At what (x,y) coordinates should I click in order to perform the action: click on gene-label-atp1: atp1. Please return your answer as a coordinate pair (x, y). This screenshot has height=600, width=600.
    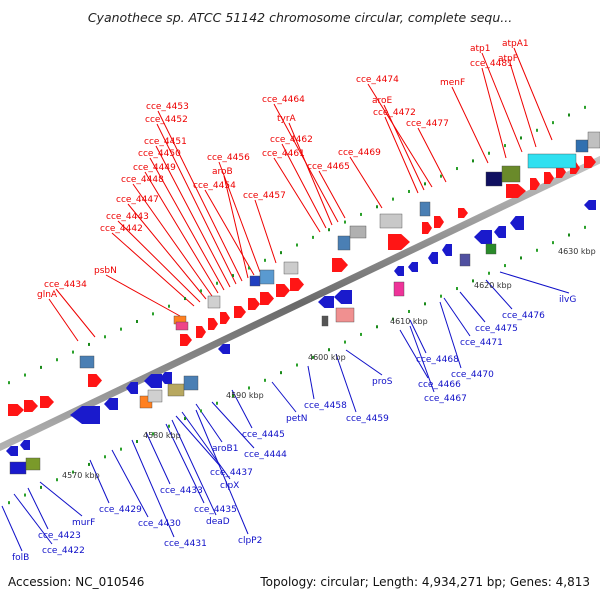
    Looking at the image, I should click on (480, 49).